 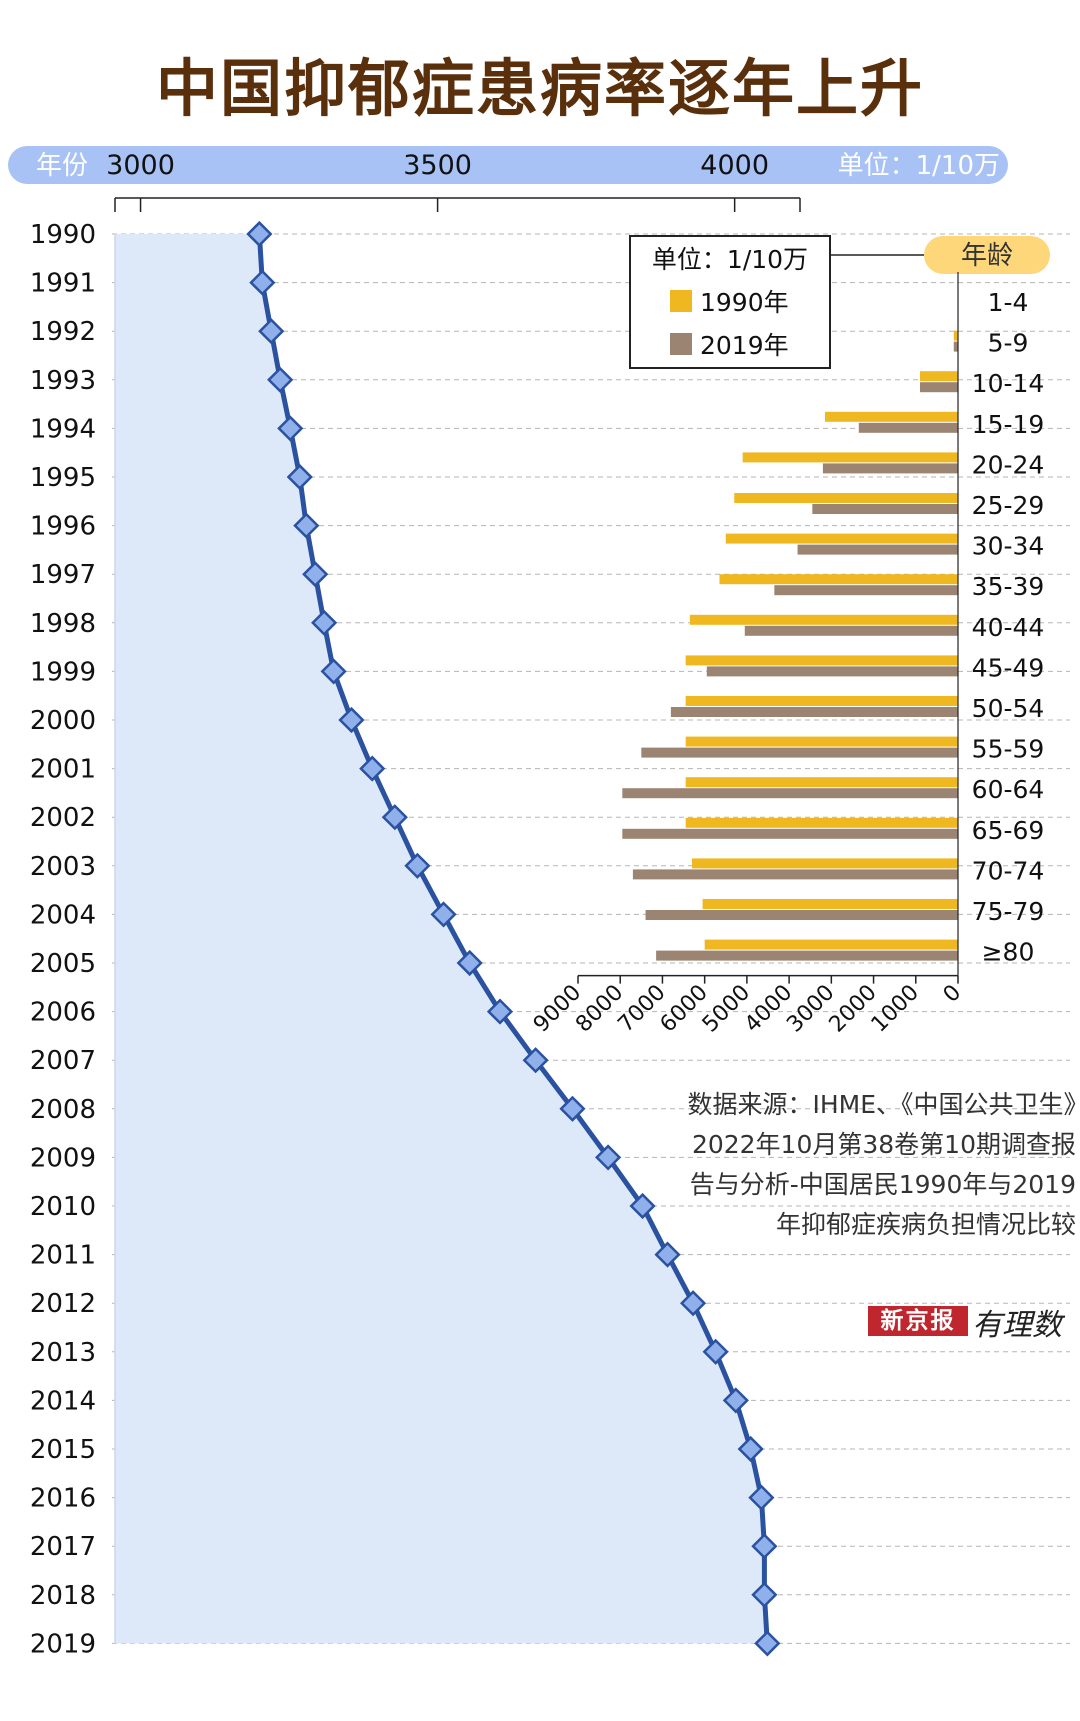 I want to click on year-label: 2002, so click(x=63, y=818).